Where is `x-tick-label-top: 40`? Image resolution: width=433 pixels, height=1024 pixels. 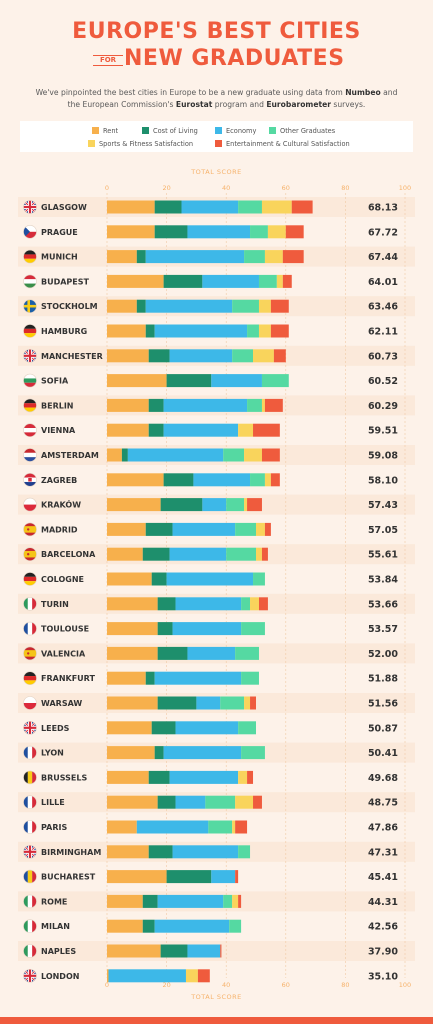 x-tick-label-top: 40 is located at coordinates (226, 188).